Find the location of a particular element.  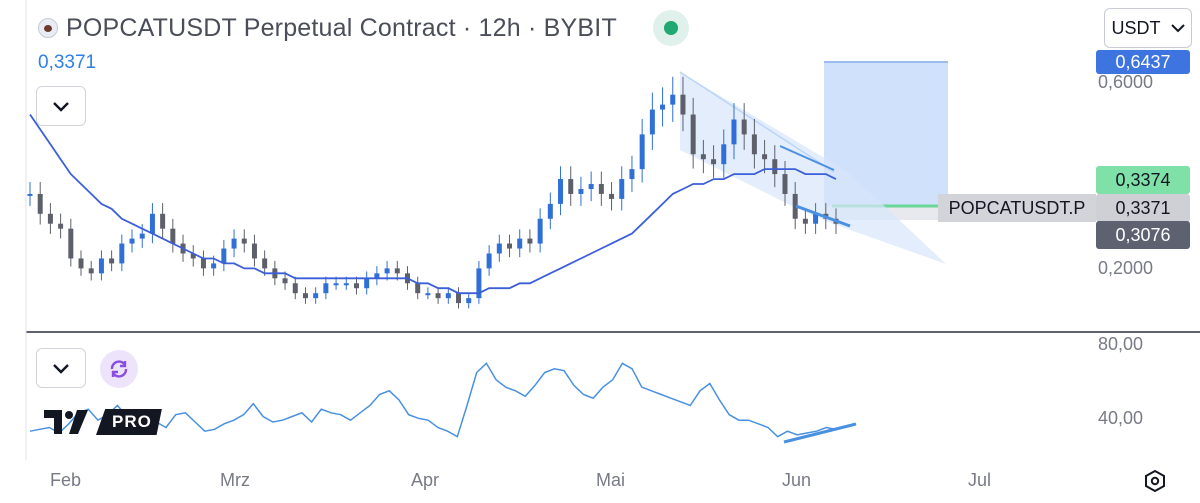

symbol-price-tag: POPCATUSDT.P is located at coordinates (1017, 208).